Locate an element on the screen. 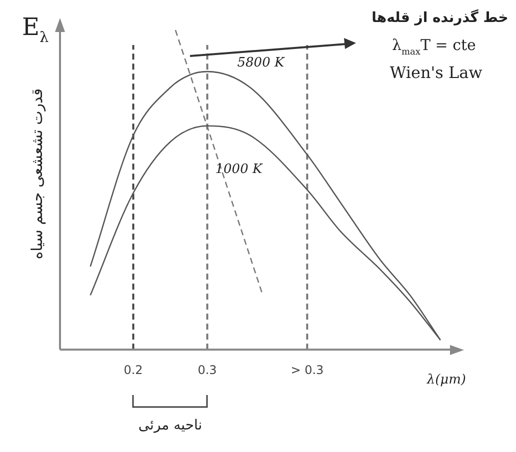 The image size is (516, 452). annotation: Wien's Law is located at coordinates (436, 72).